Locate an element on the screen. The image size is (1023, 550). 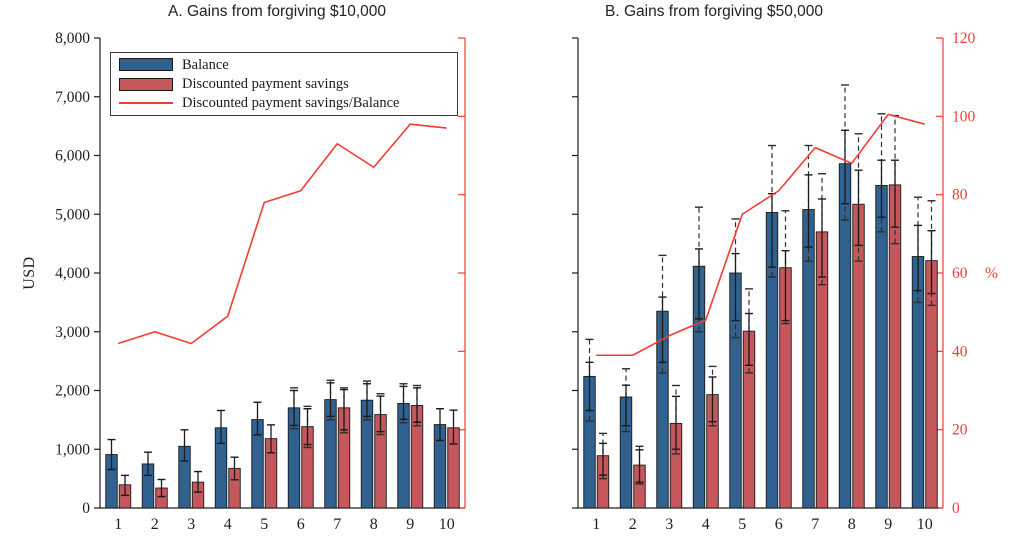
legend-label: Balance is located at coordinates (205, 64).